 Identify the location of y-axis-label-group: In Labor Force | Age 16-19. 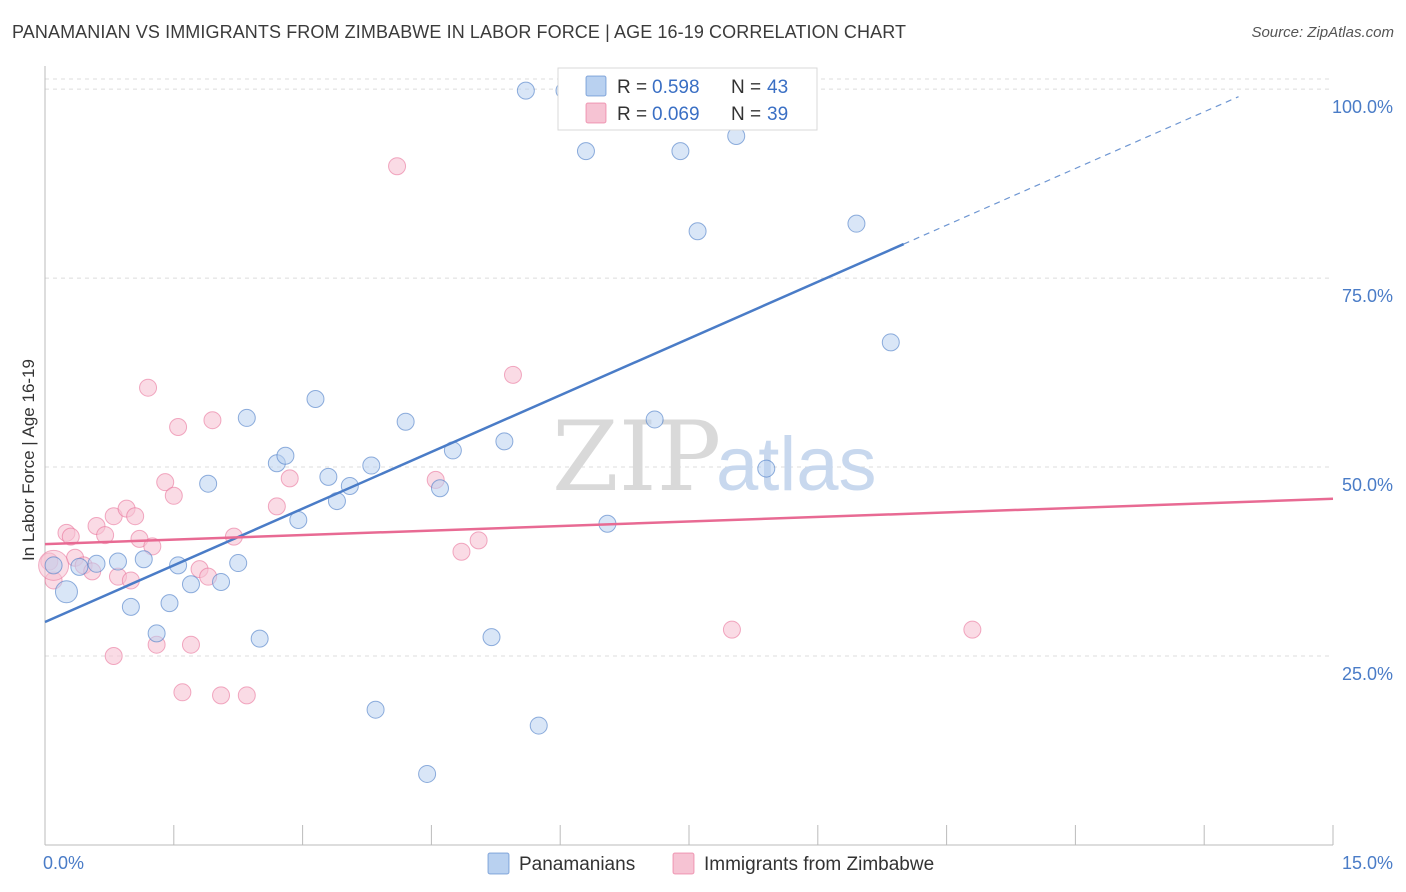
(28, 460).